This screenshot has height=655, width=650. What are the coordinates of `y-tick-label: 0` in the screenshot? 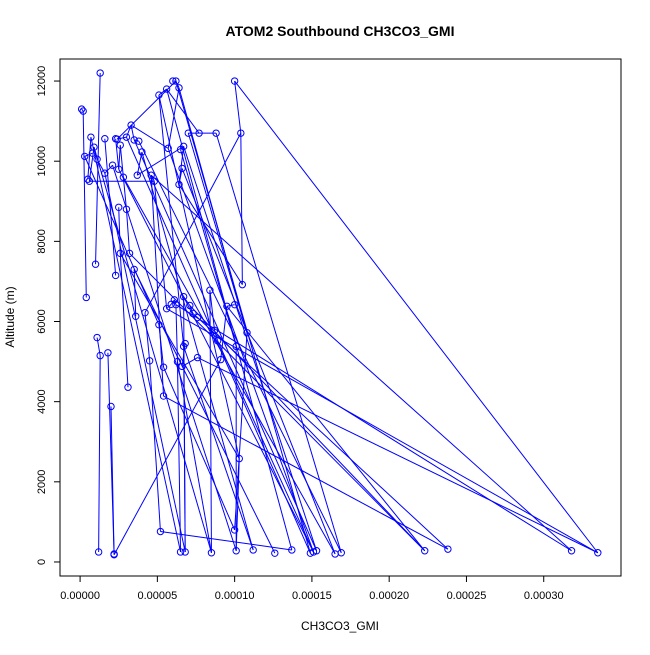 It's located at (42, 562).